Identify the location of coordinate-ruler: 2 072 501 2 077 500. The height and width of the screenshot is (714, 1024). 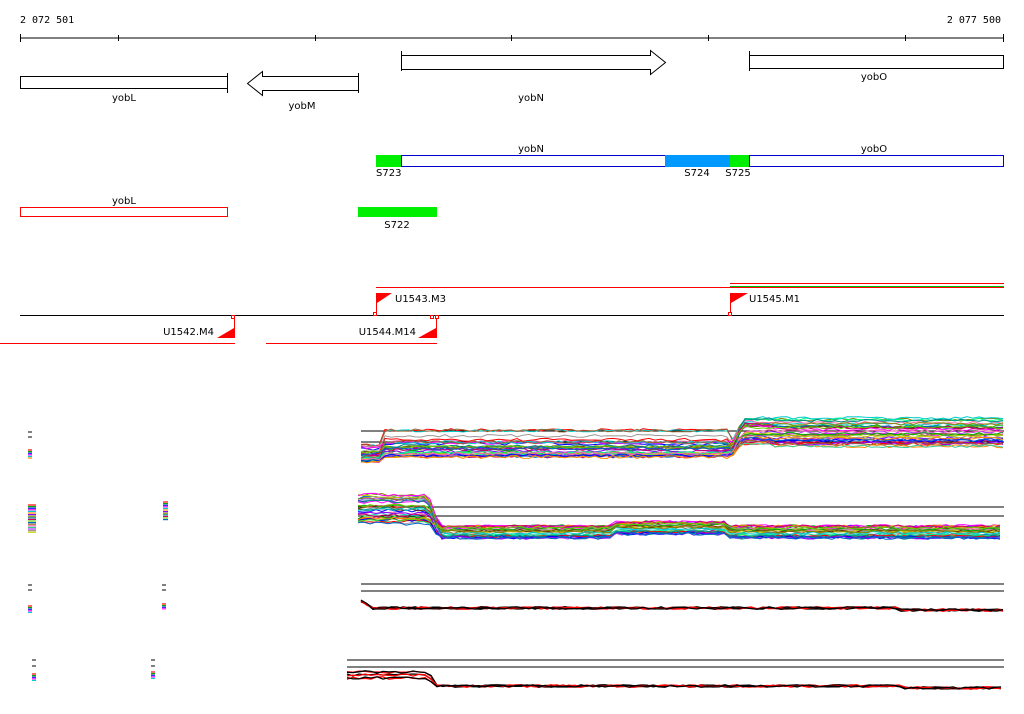
(512, 28).